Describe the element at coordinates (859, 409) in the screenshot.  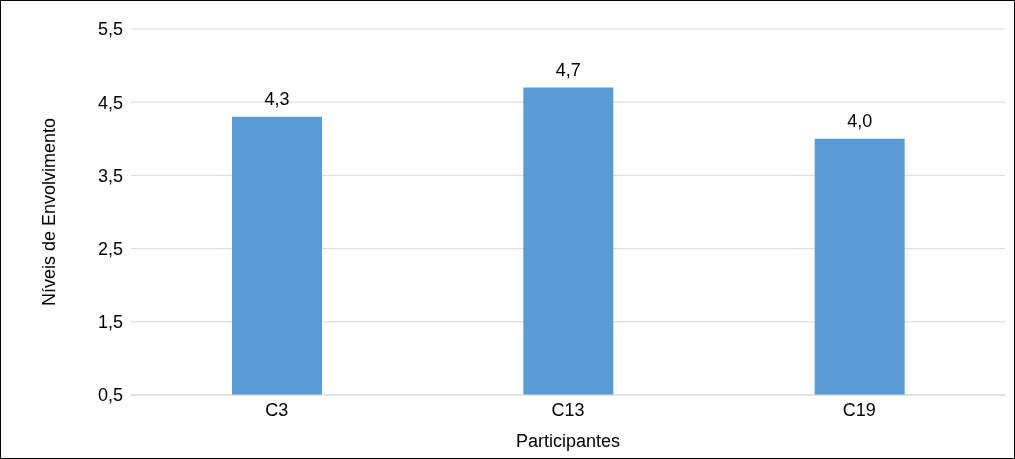
I see `x-tick-label: C19` at that location.